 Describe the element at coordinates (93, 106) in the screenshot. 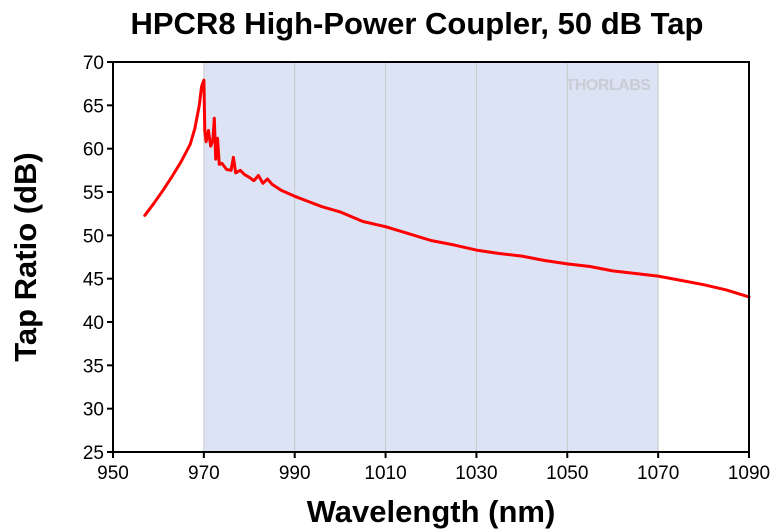

I see `y-tick-label: 65` at that location.